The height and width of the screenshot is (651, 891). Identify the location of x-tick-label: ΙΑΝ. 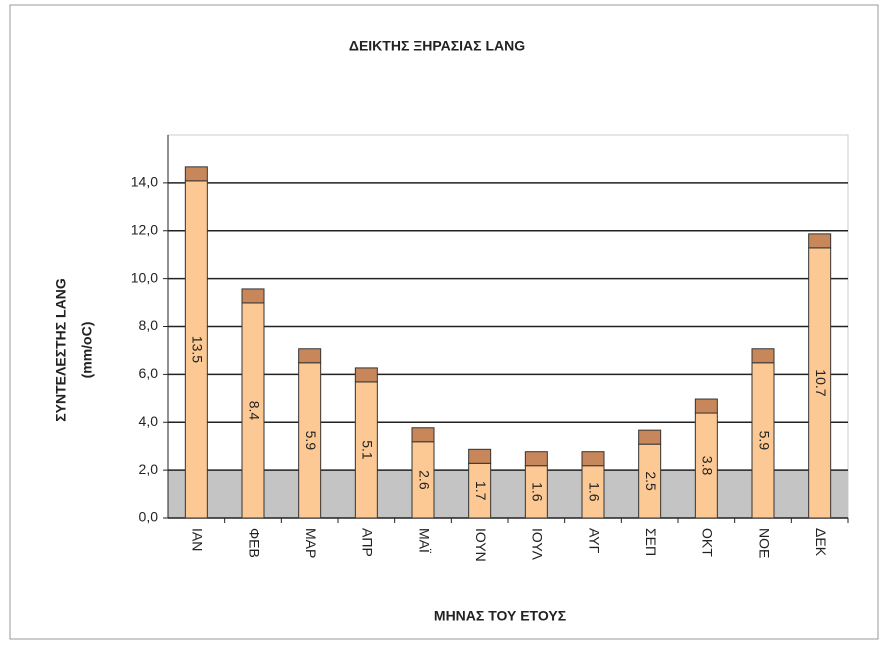
(198, 539).